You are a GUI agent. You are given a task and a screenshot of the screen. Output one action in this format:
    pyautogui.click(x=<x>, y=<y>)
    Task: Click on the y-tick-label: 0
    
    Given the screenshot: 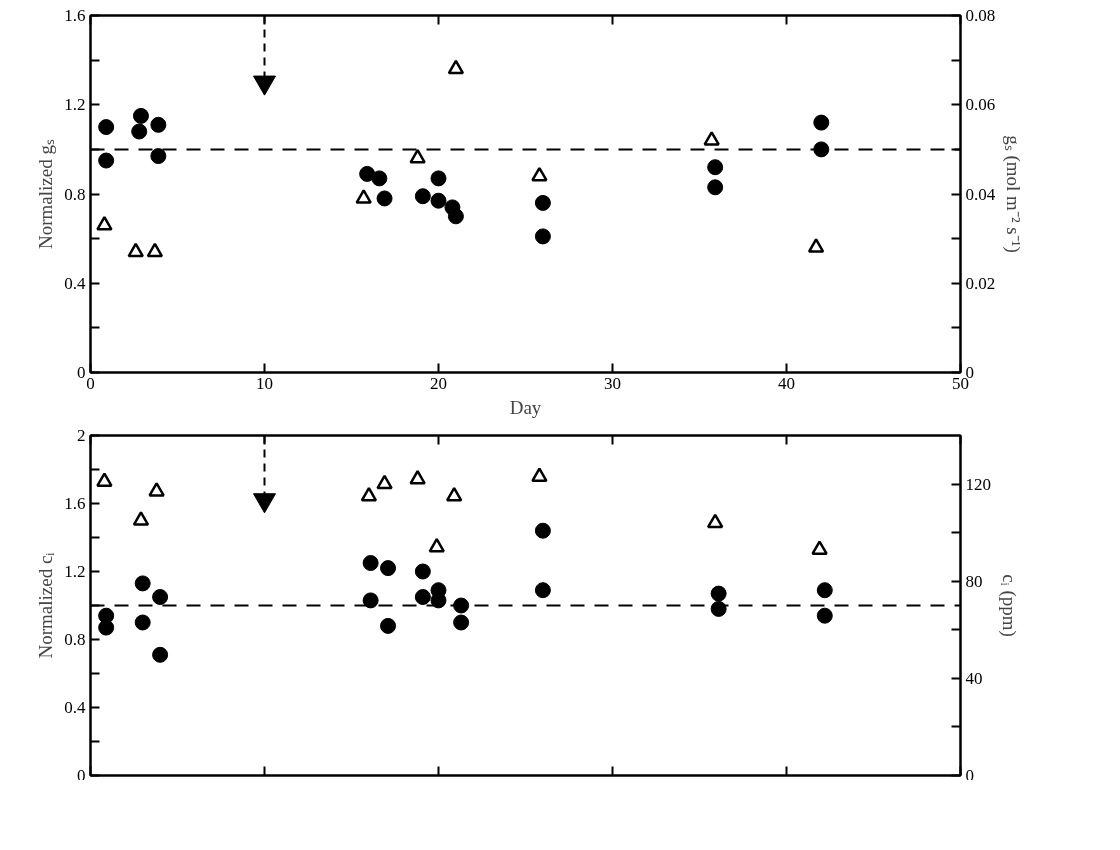 What is the action you would take?
    pyautogui.click(x=81, y=775)
    